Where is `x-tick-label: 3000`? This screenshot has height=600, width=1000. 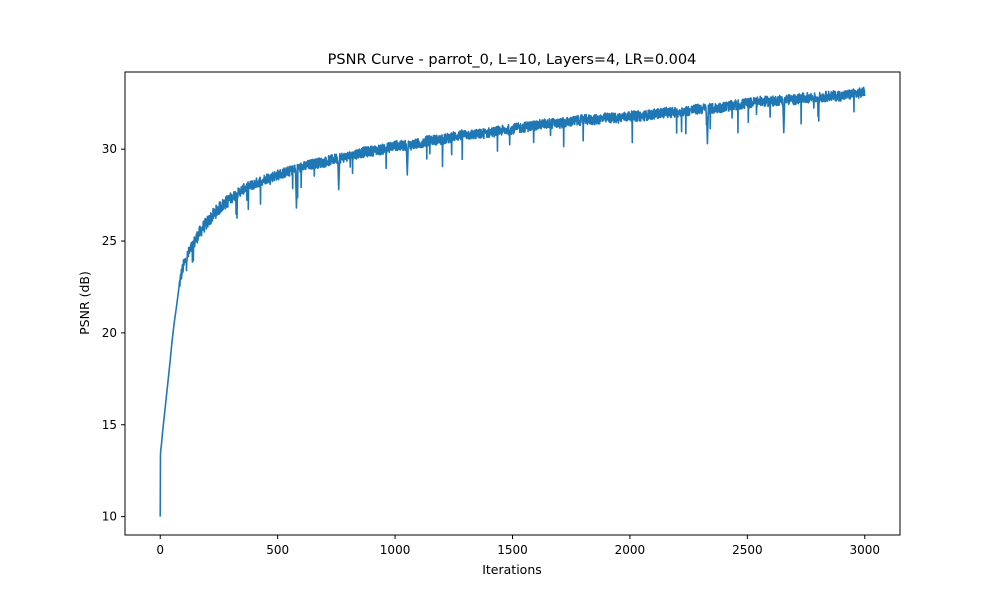
x-tick-label: 3000 is located at coordinates (864, 550).